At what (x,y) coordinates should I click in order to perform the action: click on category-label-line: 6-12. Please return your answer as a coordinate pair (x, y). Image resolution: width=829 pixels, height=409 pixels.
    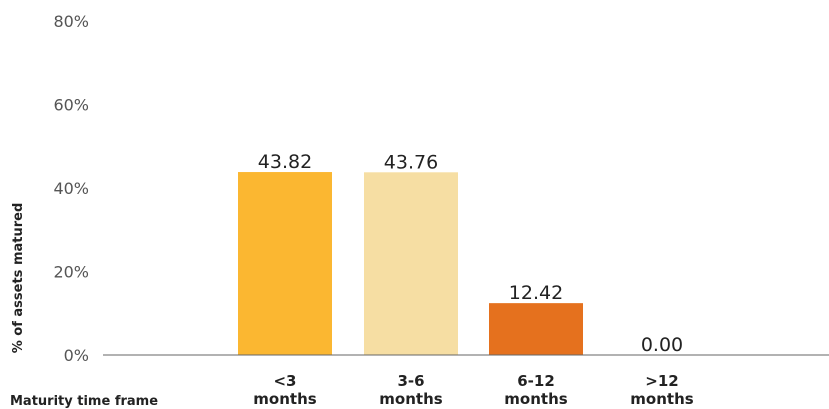
    Looking at the image, I should click on (536, 381).